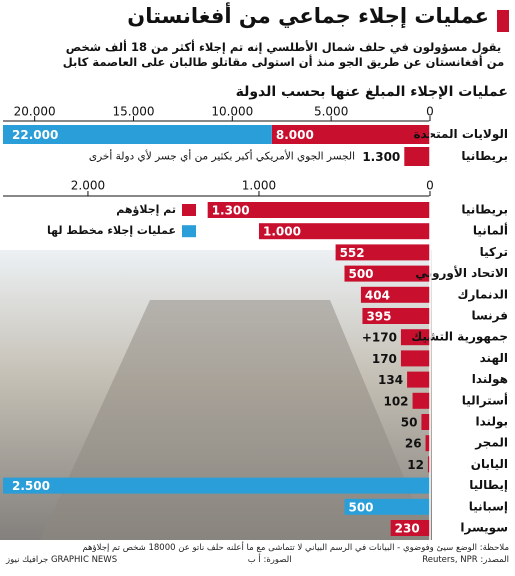 The image size is (515, 576). Describe the element at coordinates (488, 506) in the screenshot. I see `category-label: إسبانيا` at that location.